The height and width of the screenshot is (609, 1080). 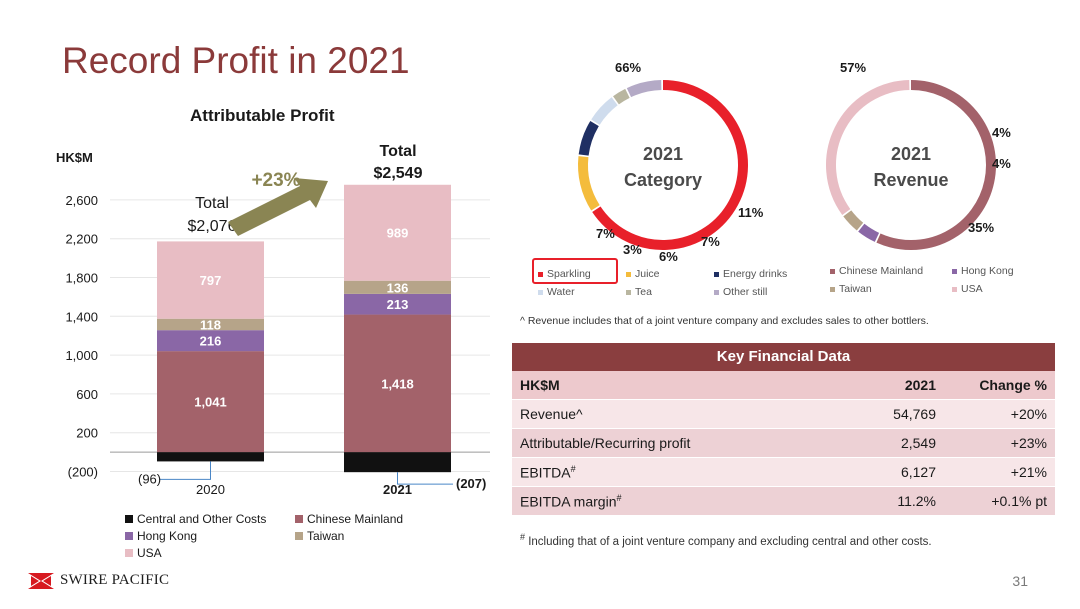 I want to click on negative-value-label: (96), so click(x=149, y=478).